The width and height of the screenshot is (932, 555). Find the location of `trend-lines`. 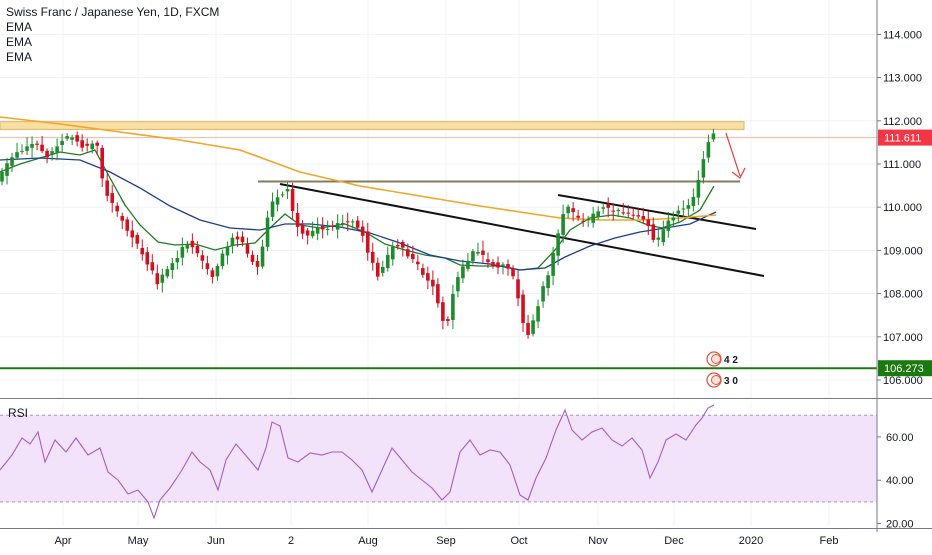

trend-lines is located at coordinates (522, 204).